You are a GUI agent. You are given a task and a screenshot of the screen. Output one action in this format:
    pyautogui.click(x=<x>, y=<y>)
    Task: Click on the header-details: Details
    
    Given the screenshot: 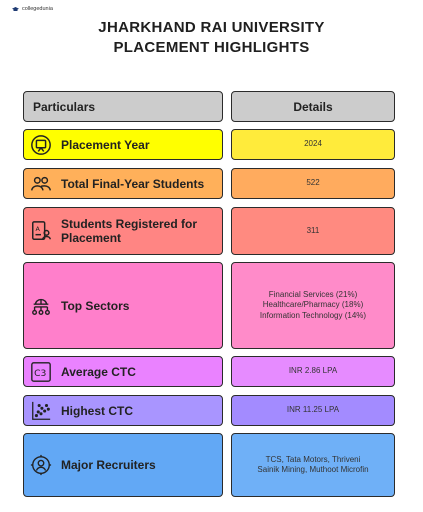 What is the action you would take?
    pyautogui.click(x=313, y=106)
    